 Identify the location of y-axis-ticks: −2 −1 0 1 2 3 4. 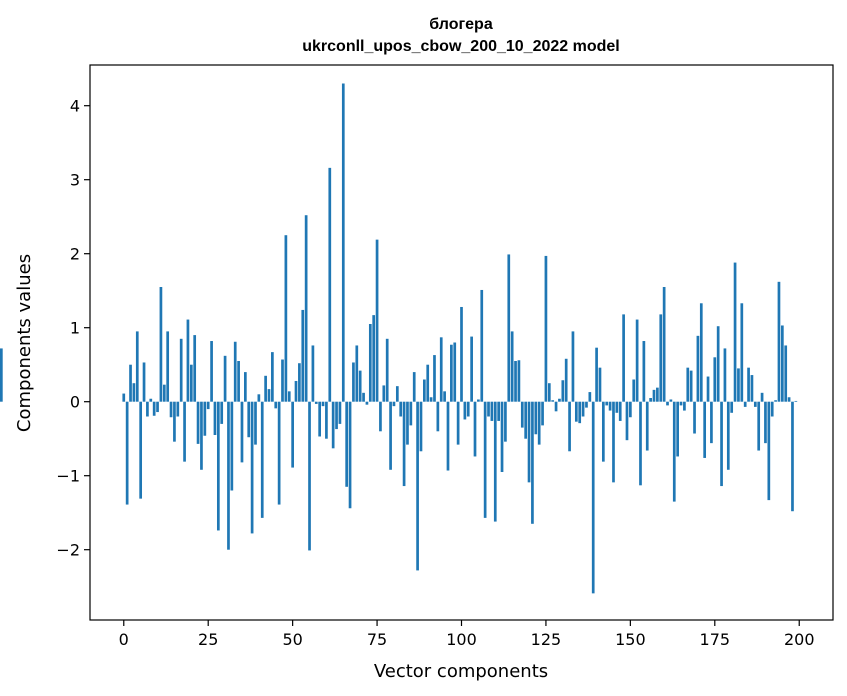
(73, 328).